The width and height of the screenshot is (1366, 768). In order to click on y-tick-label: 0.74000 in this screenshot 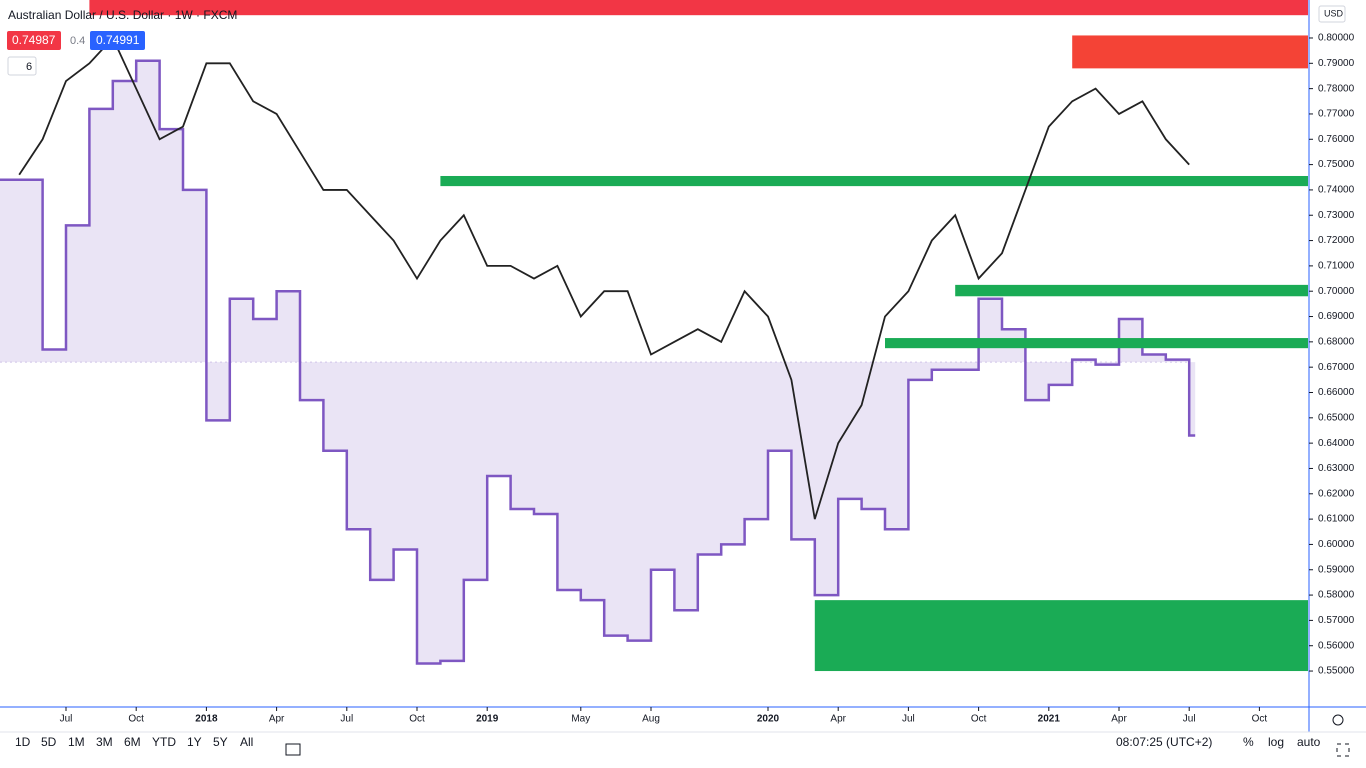, I will do `click(1336, 190)`.